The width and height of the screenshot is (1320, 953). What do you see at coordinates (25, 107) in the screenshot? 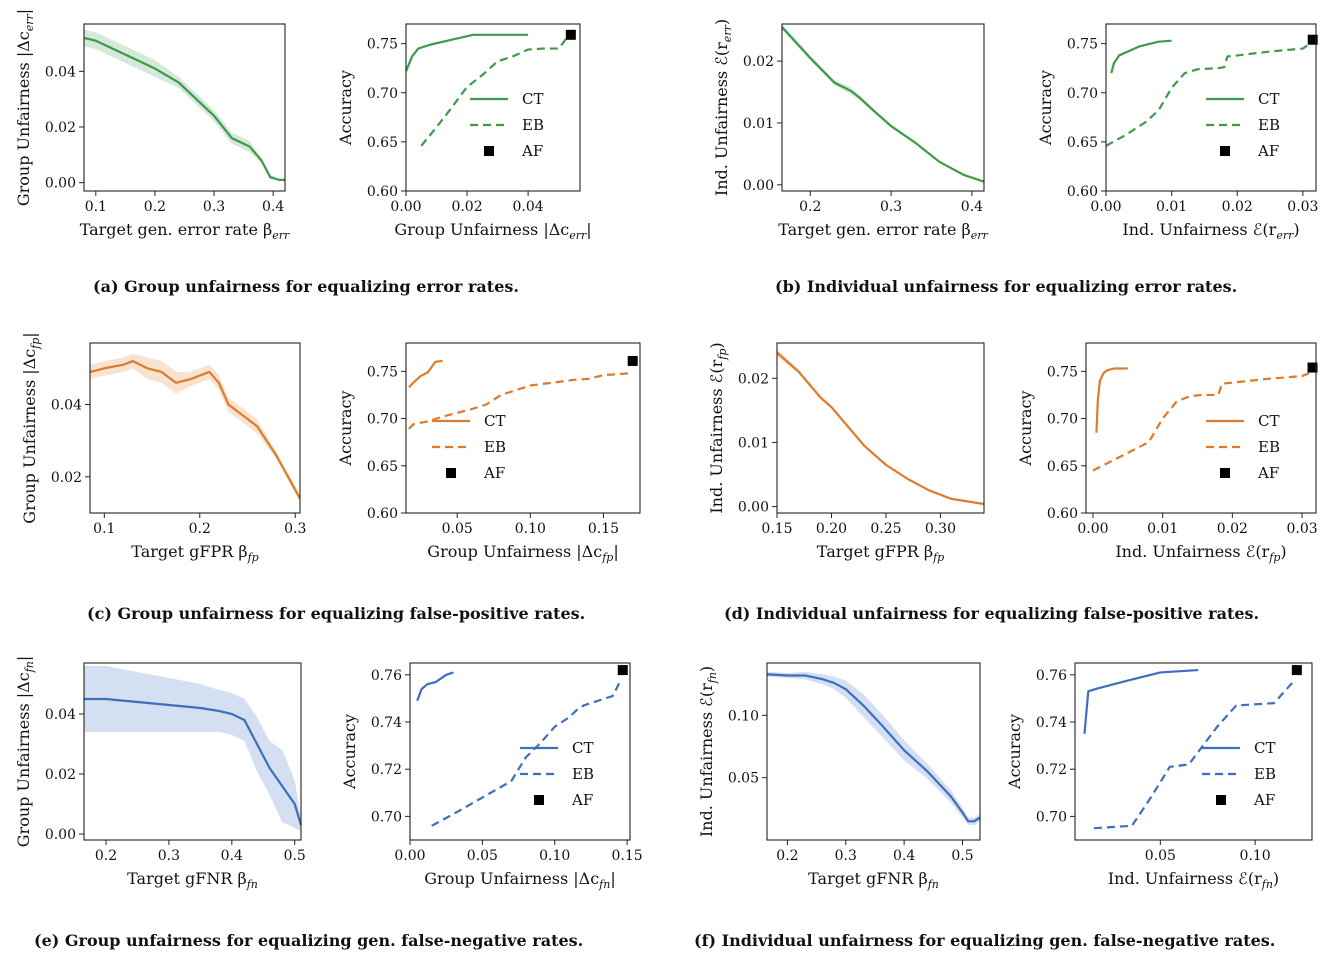
I see `y-axis-label: Group Unfairness |Δcerr|` at bounding box center [25, 107].